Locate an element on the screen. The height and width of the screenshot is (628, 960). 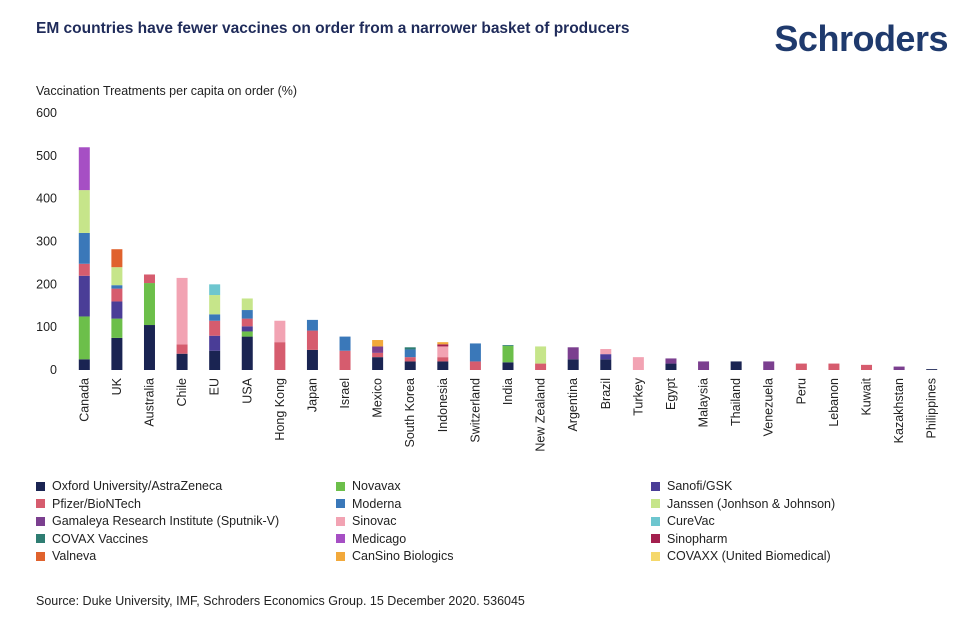
x-tick-label: Argentina is located at coordinates (573, 405).